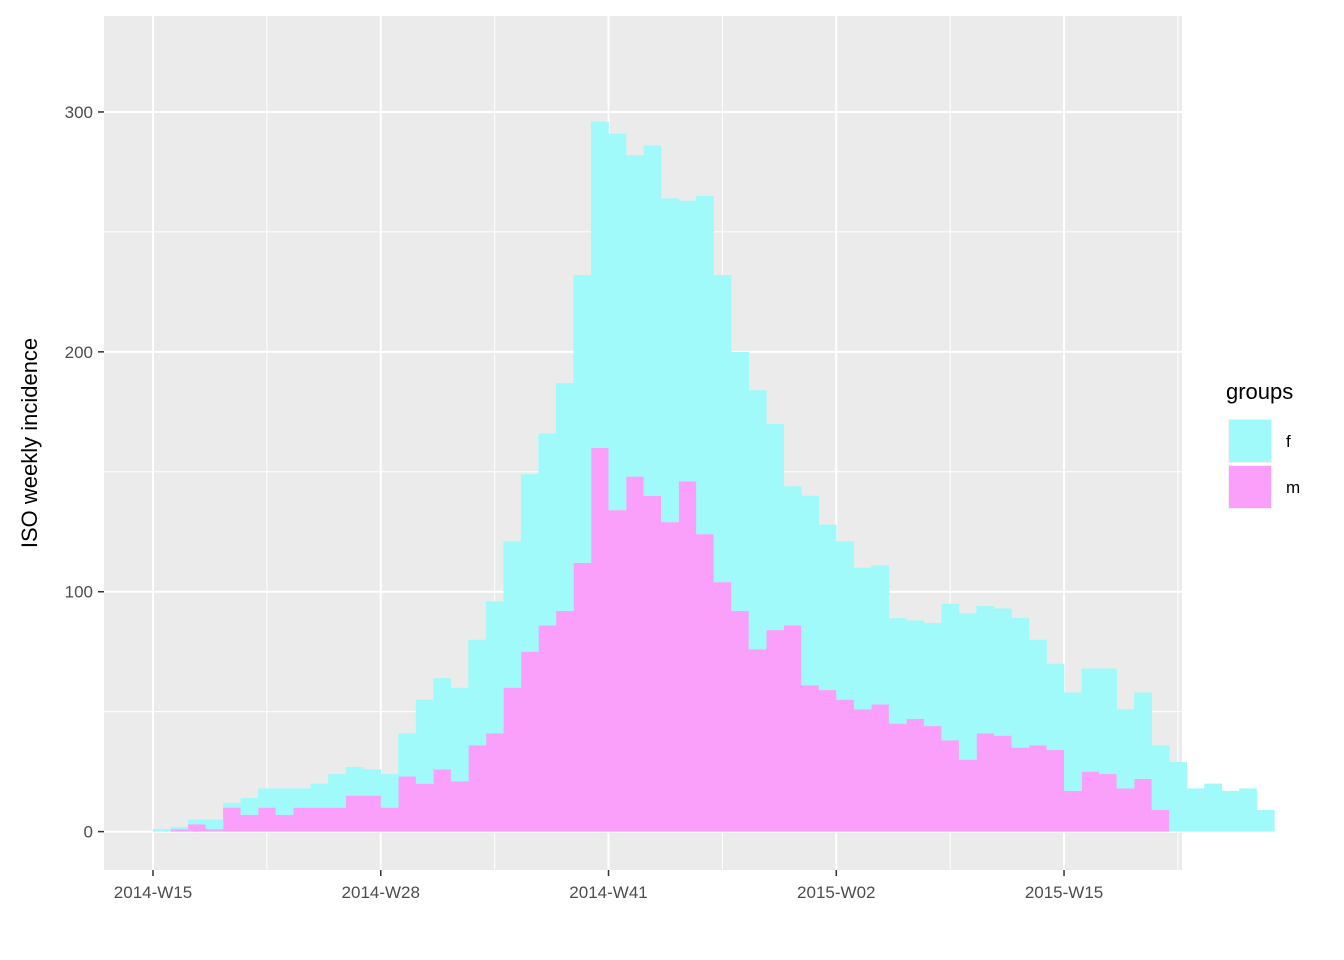  Describe the element at coordinates (1250, 487) in the screenshot. I see `legend-key-m` at that location.